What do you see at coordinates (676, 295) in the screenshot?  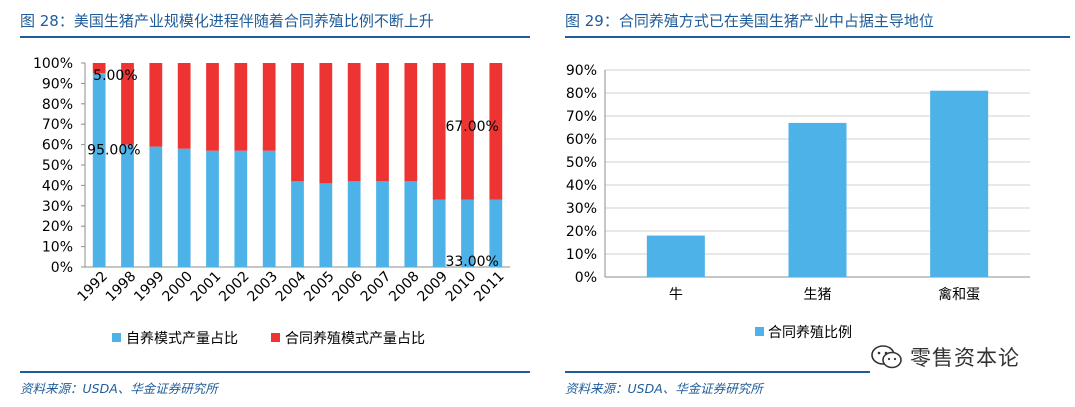 I see `x-tick-label: 牛` at bounding box center [676, 295].